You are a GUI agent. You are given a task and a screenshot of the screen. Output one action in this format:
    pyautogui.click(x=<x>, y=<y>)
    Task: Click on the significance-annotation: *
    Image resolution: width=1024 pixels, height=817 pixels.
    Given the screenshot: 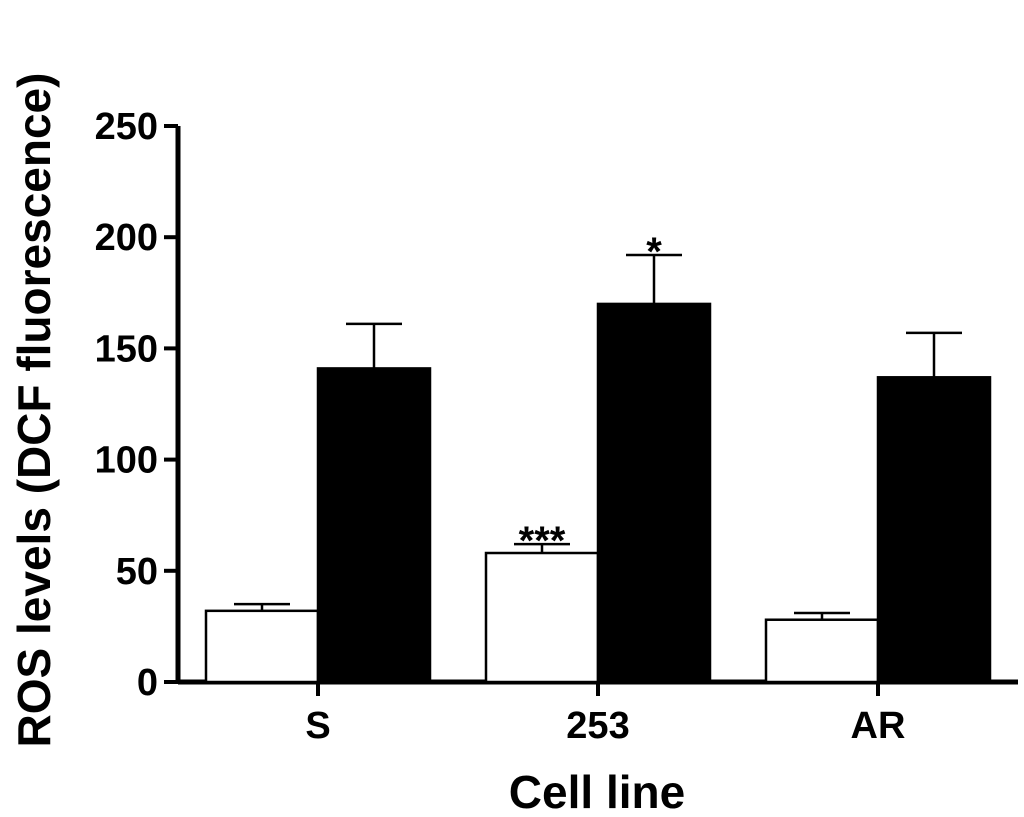 What is the action you would take?
    pyautogui.click(x=654, y=252)
    